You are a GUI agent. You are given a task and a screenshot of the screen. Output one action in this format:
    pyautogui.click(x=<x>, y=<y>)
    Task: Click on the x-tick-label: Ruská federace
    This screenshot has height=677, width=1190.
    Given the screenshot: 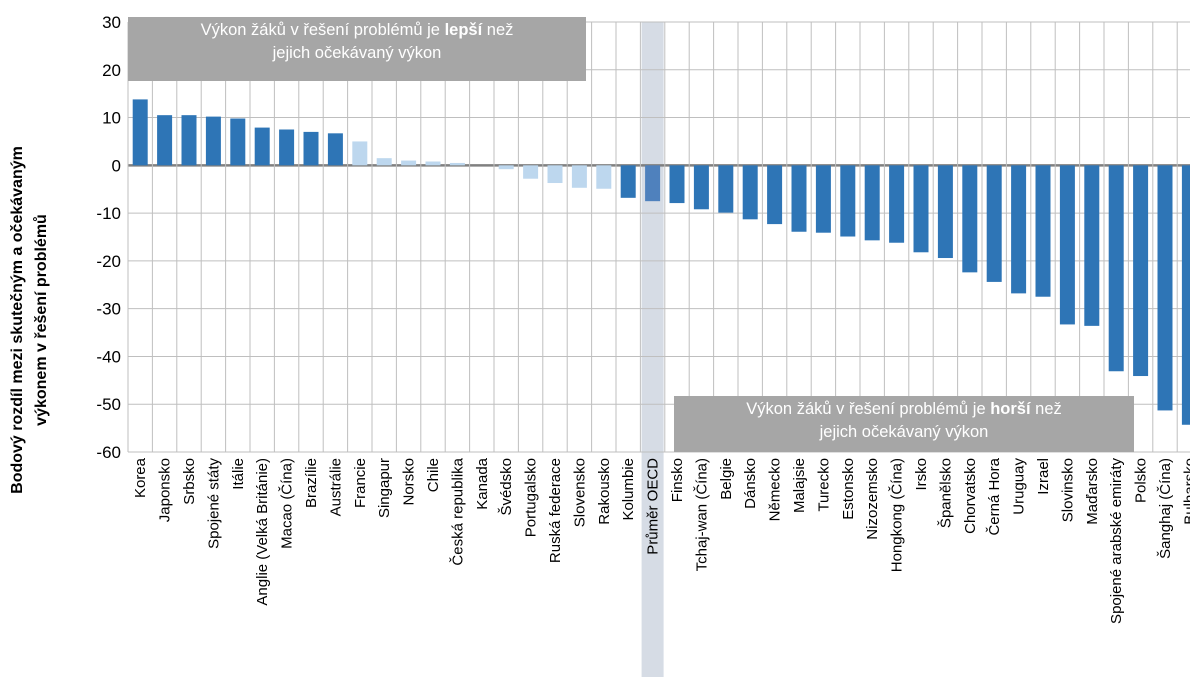 What is the action you would take?
    pyautogui.click(x=555, y=510)
    